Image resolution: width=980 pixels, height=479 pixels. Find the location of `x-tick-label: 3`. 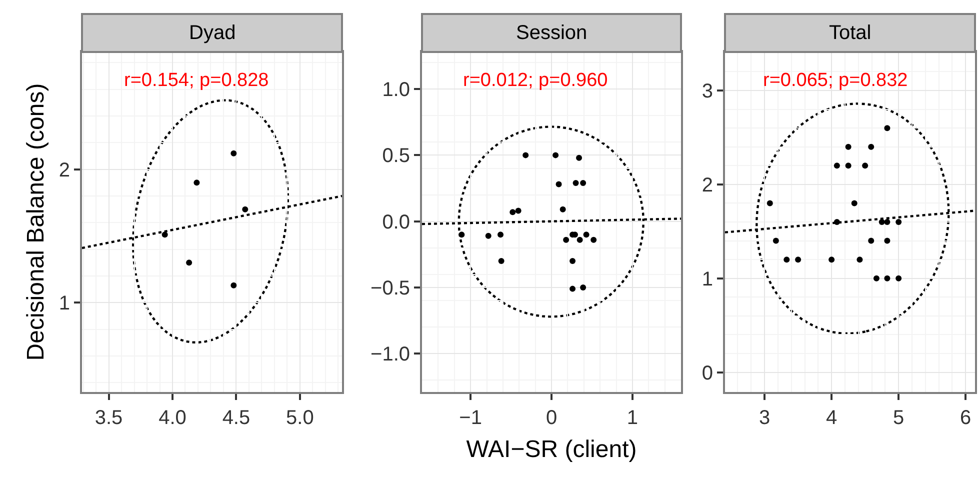

x-tick-label: 3 is located at coordinates (764, 418).